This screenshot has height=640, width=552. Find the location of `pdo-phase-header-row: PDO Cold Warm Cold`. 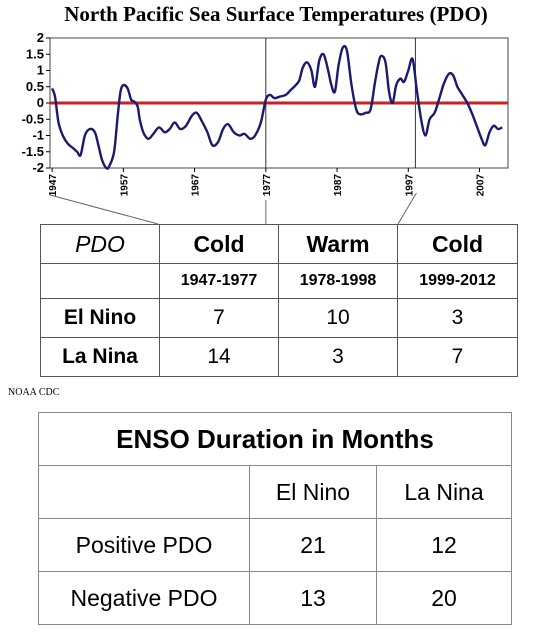

pdo-phase-header-row: PDO Cold Warm Cold is located at coordinates (279, 244).